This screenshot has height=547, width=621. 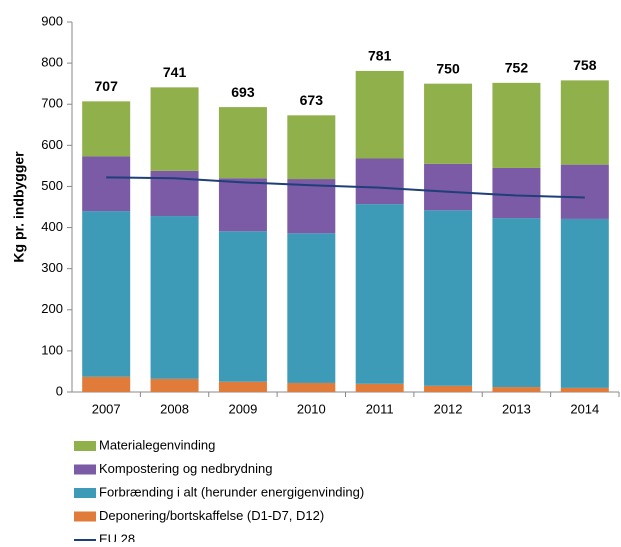 I want to click on y-axis-label: Kg pr. indbygger, so click(x=19, y=207).